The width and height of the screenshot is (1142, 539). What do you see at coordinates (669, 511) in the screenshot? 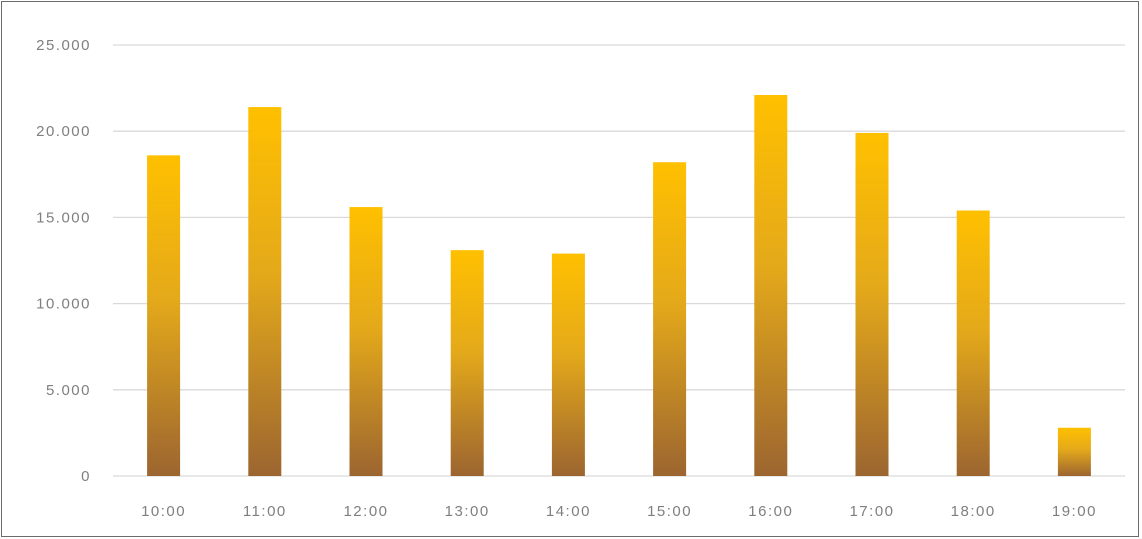
I see `x-tick-label: 15:00` at bounding box center [669, 511].